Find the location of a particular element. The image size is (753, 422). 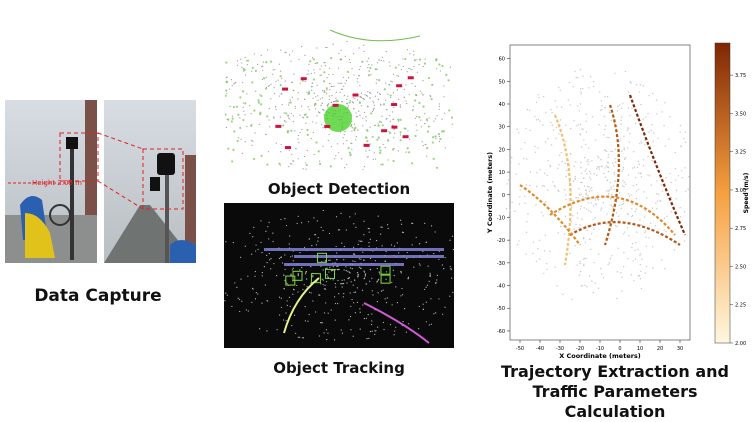

colorbar-tick-label: 2.00 is located at coordinates (740, 344).